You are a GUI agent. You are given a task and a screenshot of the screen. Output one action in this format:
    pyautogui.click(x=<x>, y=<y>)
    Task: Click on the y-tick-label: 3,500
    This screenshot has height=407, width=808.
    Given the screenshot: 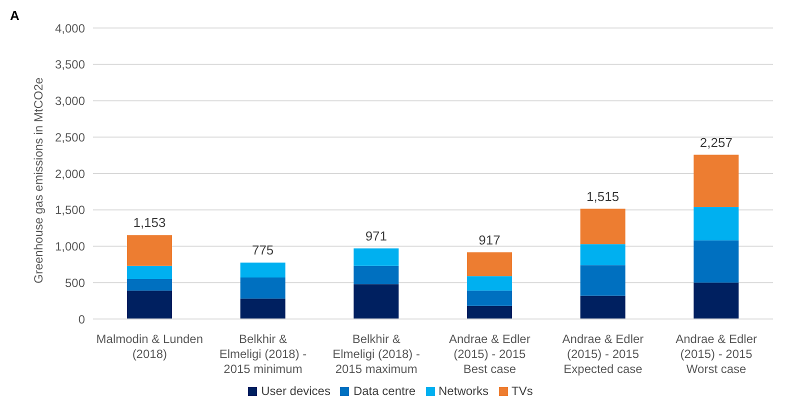 What is the action you would take?
    pyautogui.click(x=70, y=65)
    